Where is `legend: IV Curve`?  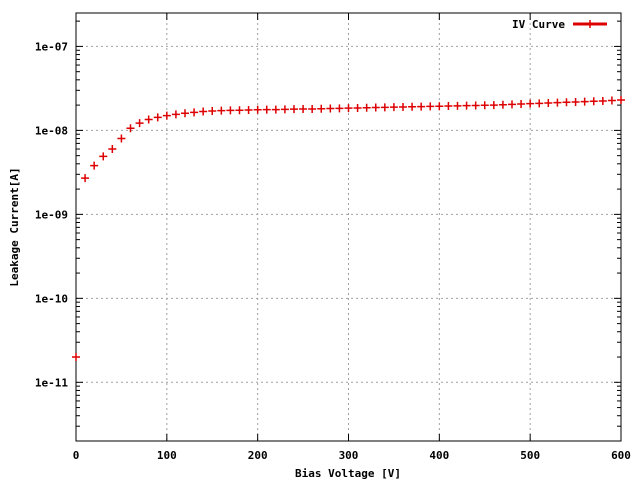 legend: IV Curve is located at coordinates (559, 24).